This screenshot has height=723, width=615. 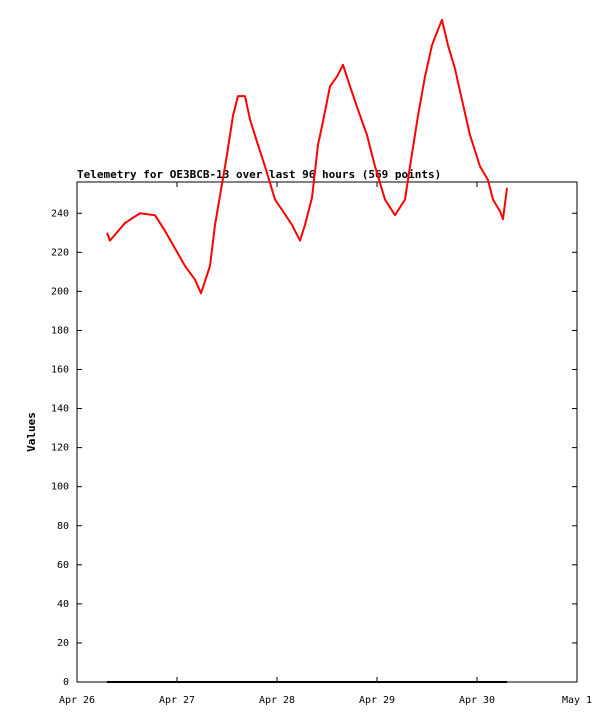 I want to click on y-tick-label: 200, so click(x=60, y=291).